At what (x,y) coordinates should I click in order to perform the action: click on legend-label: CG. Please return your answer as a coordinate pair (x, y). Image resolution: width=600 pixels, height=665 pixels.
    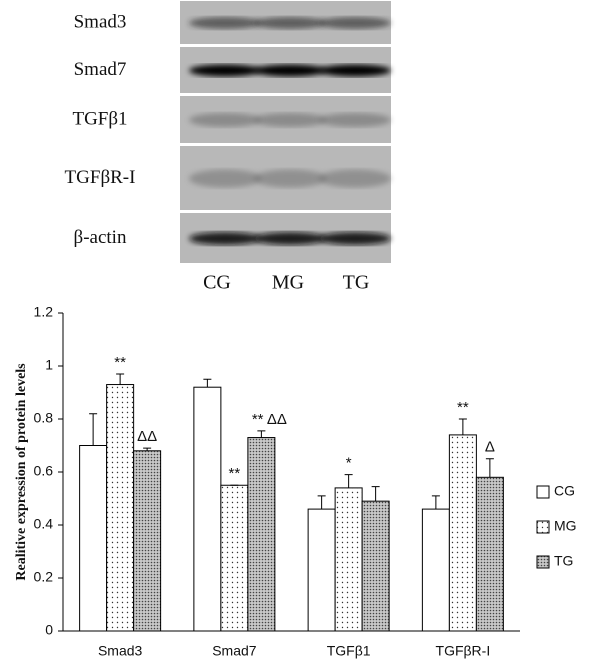
    Looking at the image, I should click on (564, 491).